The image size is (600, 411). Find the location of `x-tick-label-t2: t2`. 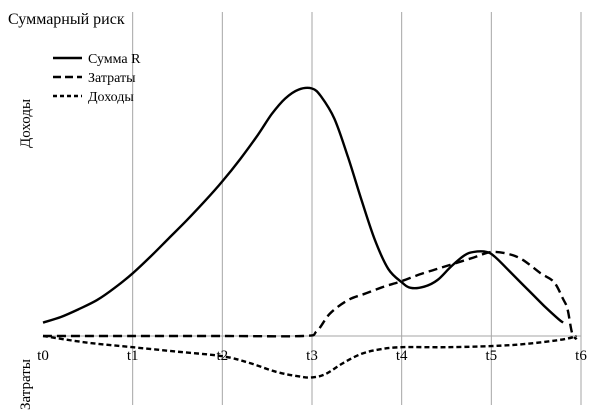

x-tick-label-t2: t2 is located at coordinates (222, 356).